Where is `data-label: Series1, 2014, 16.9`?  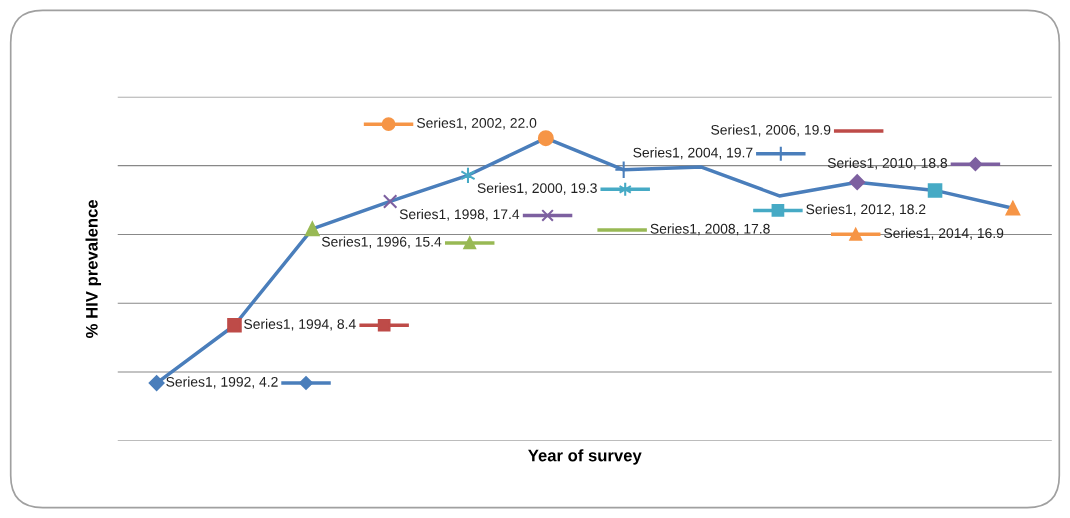
data-label: Series1, 2014, 16.9 is located at coordinates (944, 233).